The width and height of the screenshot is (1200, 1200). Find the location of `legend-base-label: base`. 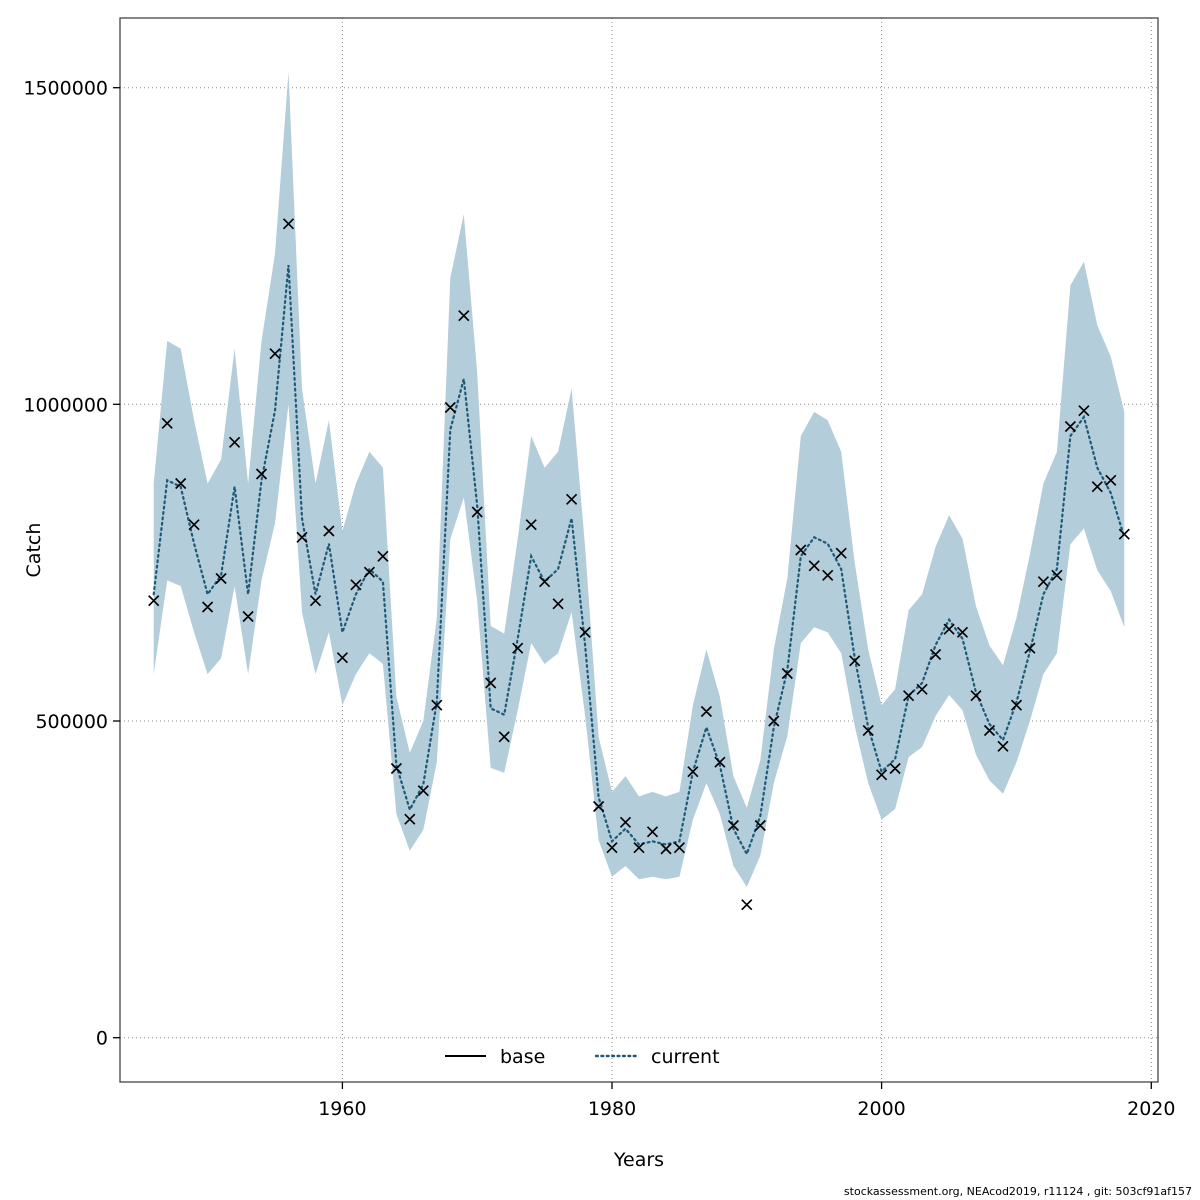

legend-base-label: base is located at coordinates (522, 1057).